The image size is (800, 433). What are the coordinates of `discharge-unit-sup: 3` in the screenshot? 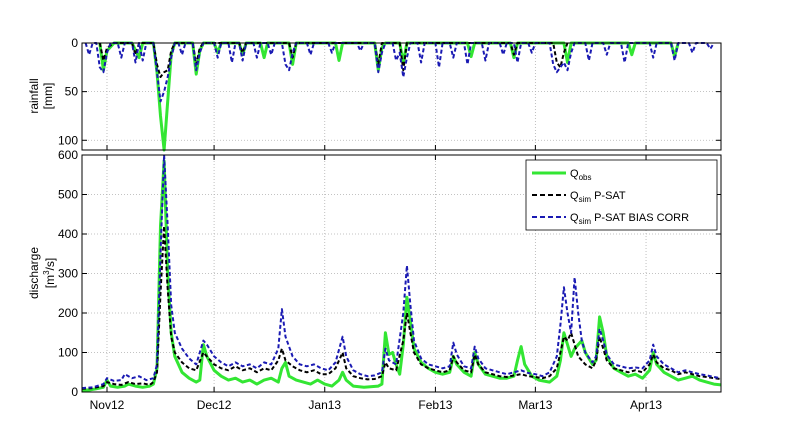 It's located at (46, 272).